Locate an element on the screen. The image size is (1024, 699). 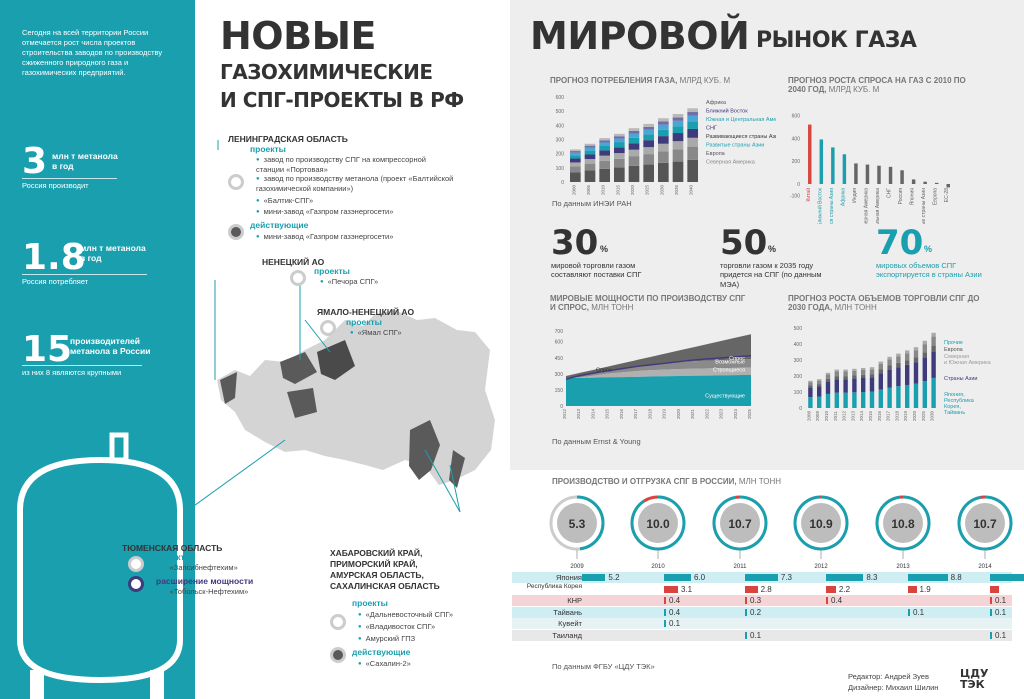
x-tick-label: 2012 is located at coordinates (564, 413).